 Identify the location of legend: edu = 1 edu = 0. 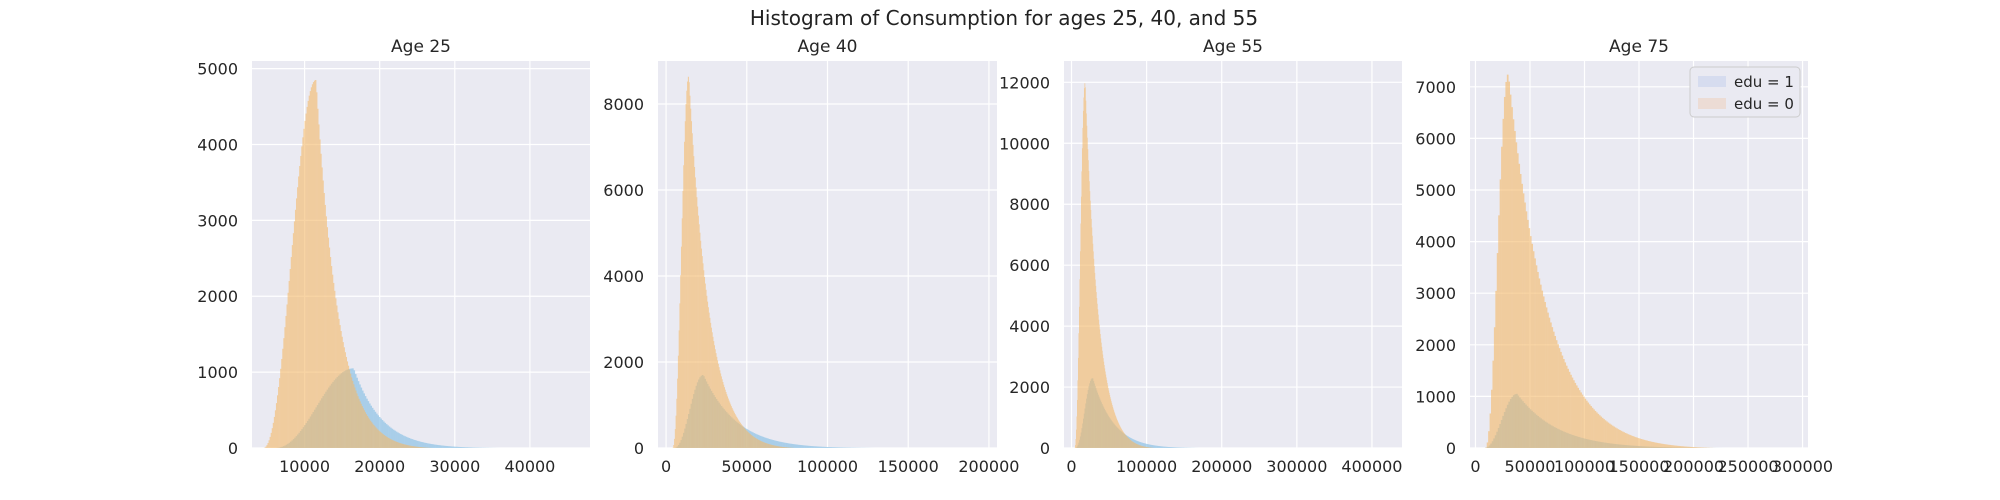
(1745, 92).